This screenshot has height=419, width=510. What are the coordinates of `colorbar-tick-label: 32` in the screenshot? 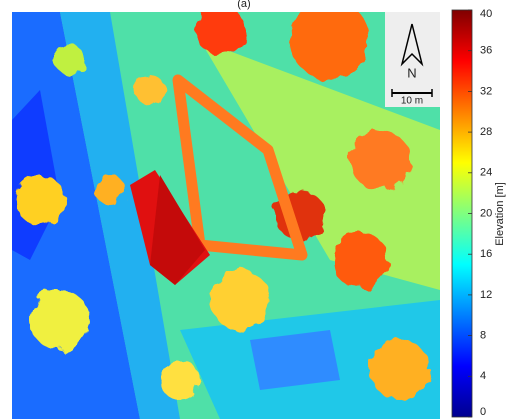 It's located at (486, 91).